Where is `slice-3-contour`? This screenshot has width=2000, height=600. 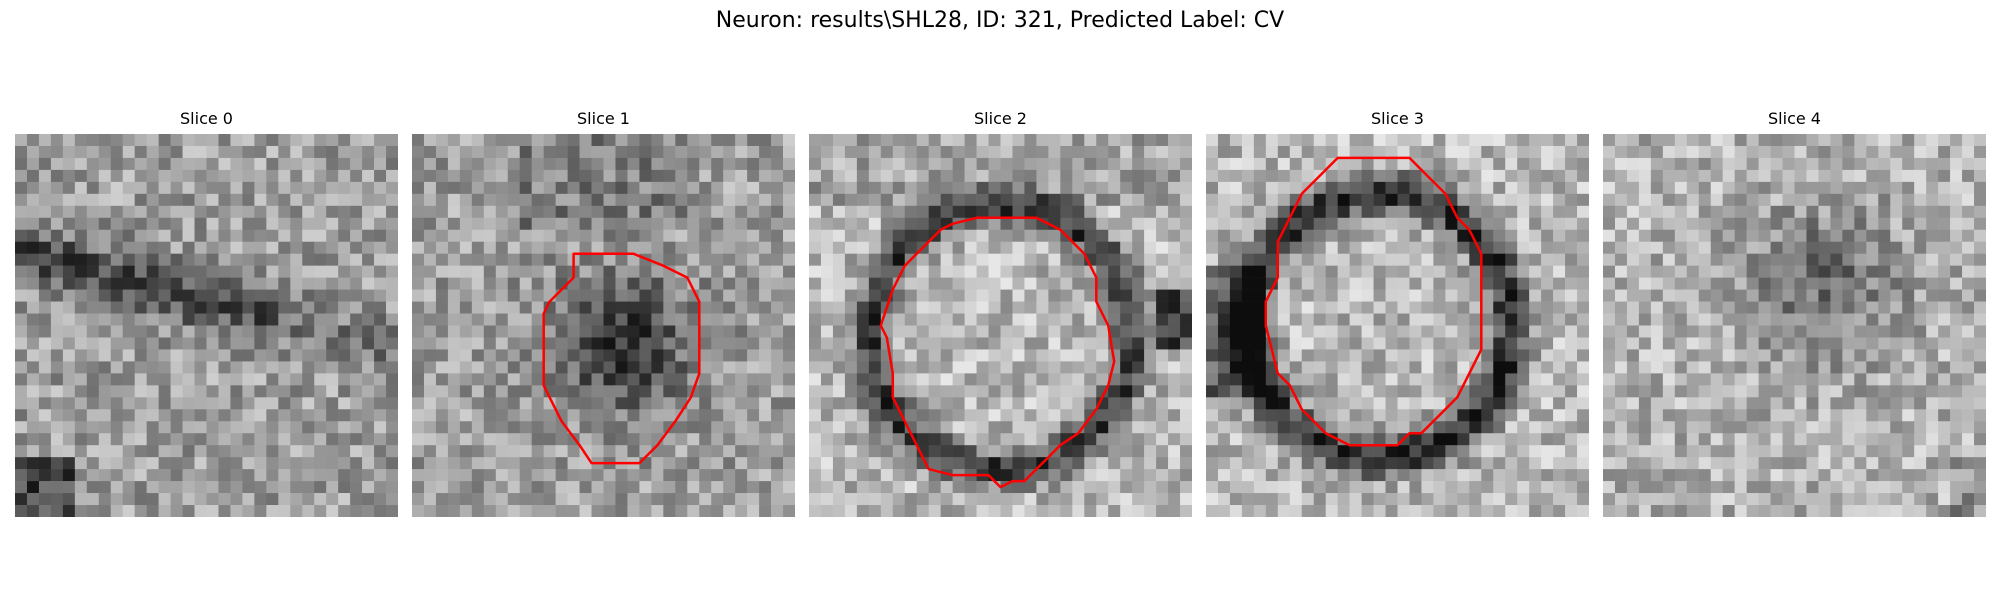 slice-3-contour is located at coordinates (1373, 301).